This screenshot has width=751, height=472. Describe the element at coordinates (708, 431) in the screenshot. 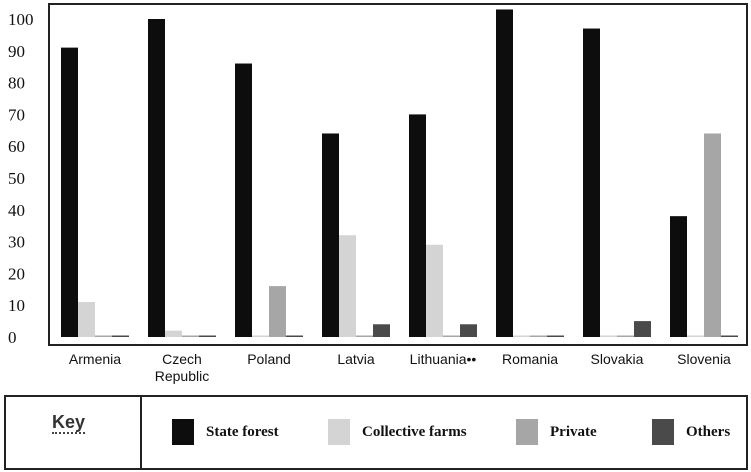

I see `legend-label-others: Others` at that location.